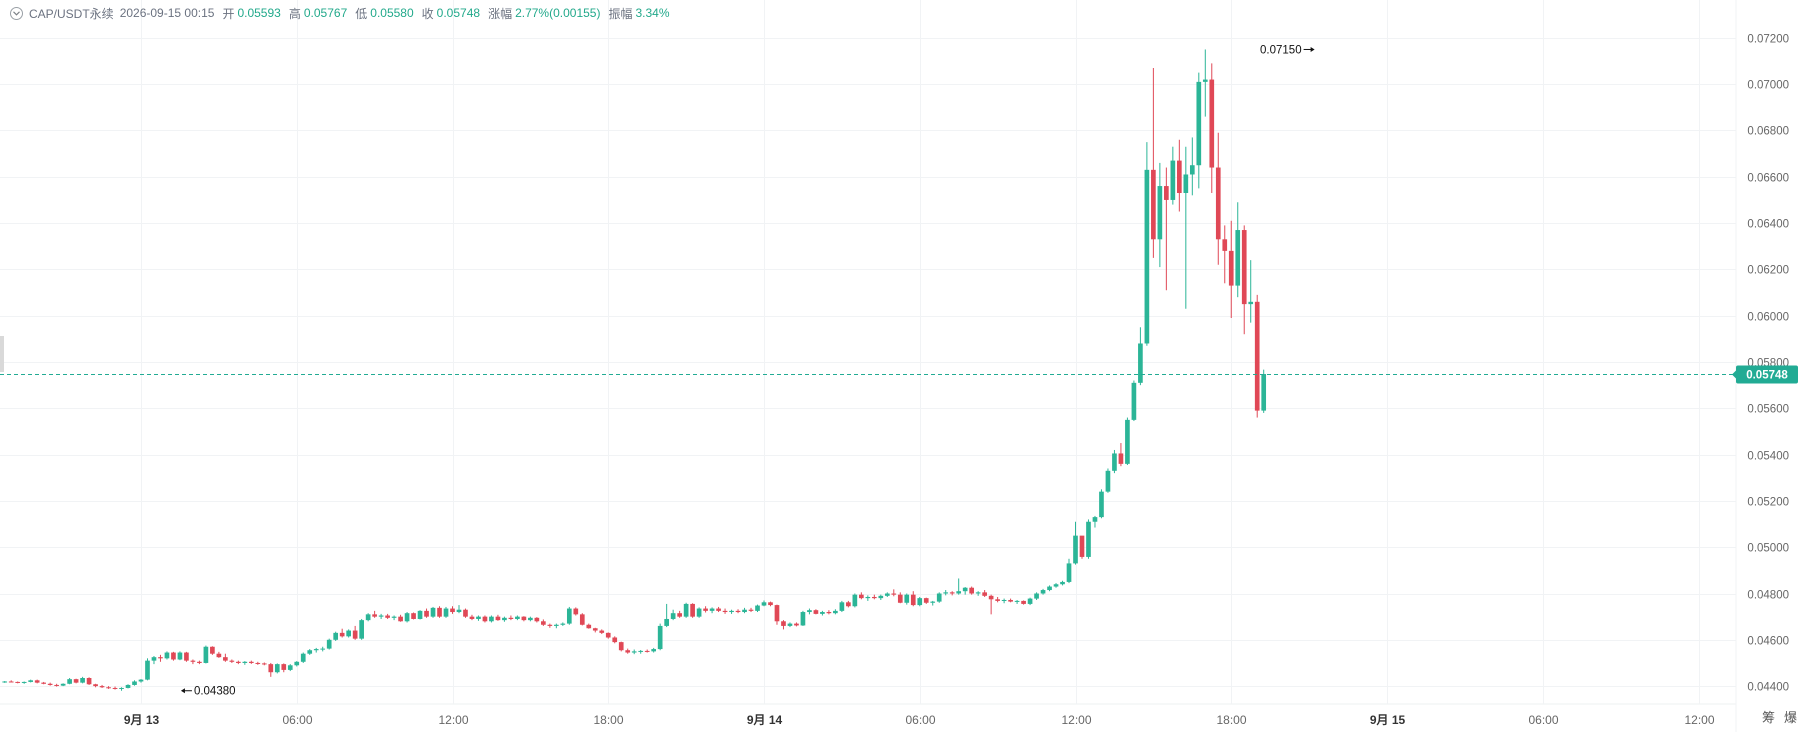 Image resolution: width=1798 pixels, height=732 pixels. I want to click on last-price-tag, so click(1767, 374).